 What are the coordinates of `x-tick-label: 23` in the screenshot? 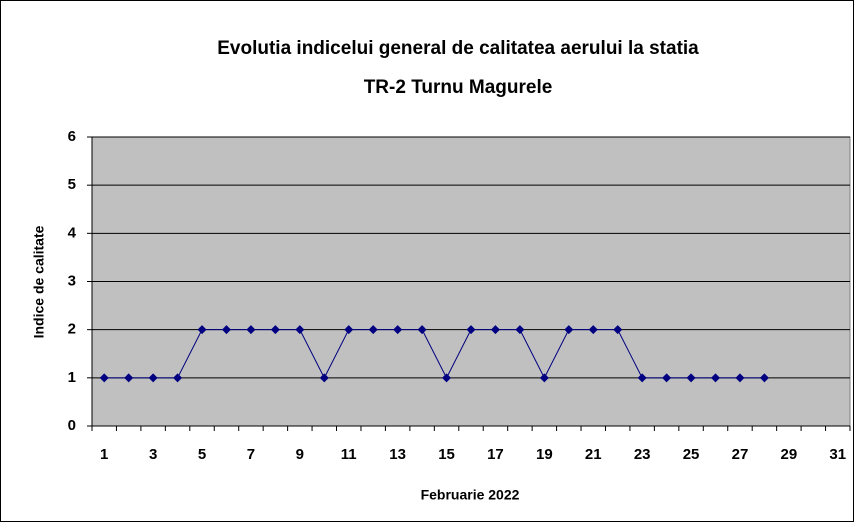 It's located at (642, 454).